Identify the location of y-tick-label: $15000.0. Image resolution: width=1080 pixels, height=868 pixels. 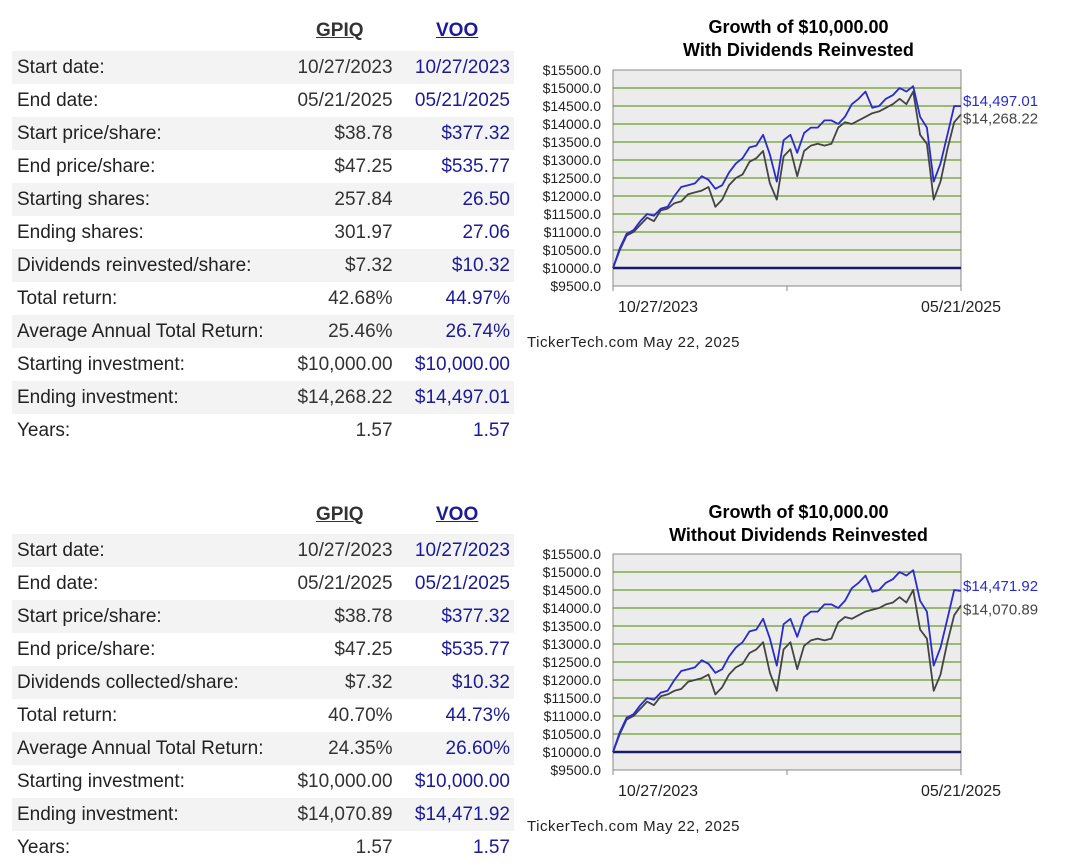
(572, 572).